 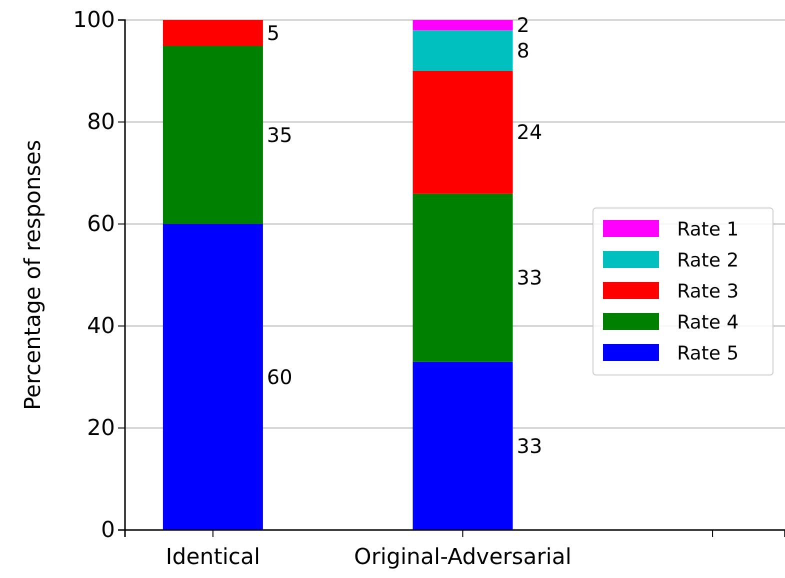 I want to click on y-tick-label: 20, so click(x=101, y=429).